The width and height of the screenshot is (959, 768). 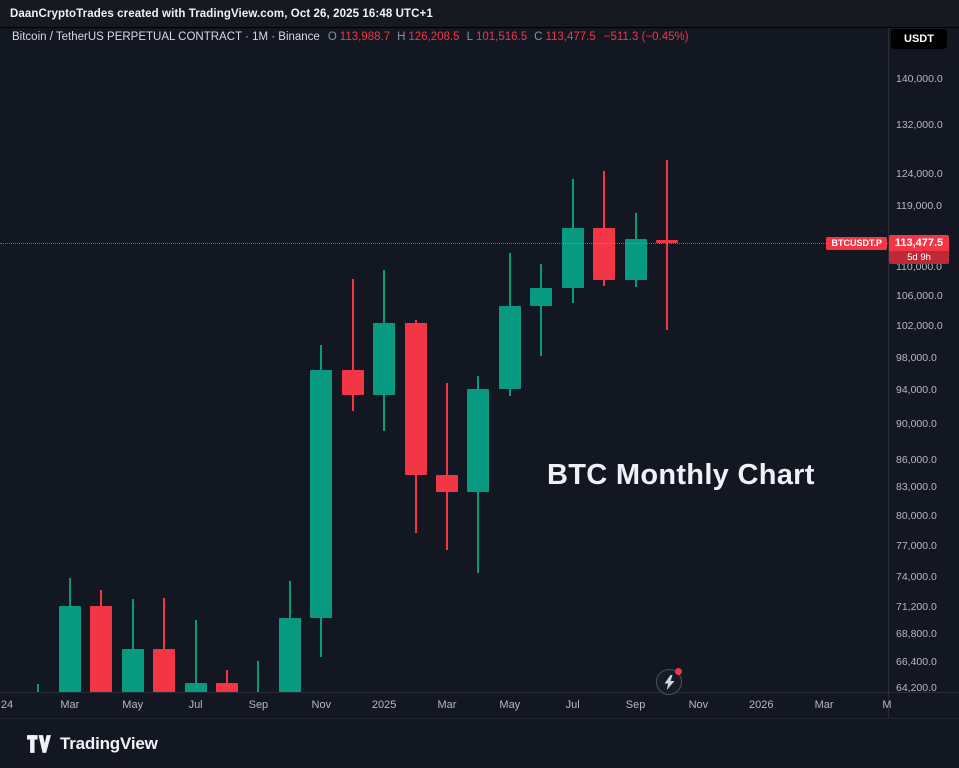 What do you see at coordinates (434, 37) in the screenshot?
I see `ohlc-value: 126,208.5` at bounding box center [434, 37].